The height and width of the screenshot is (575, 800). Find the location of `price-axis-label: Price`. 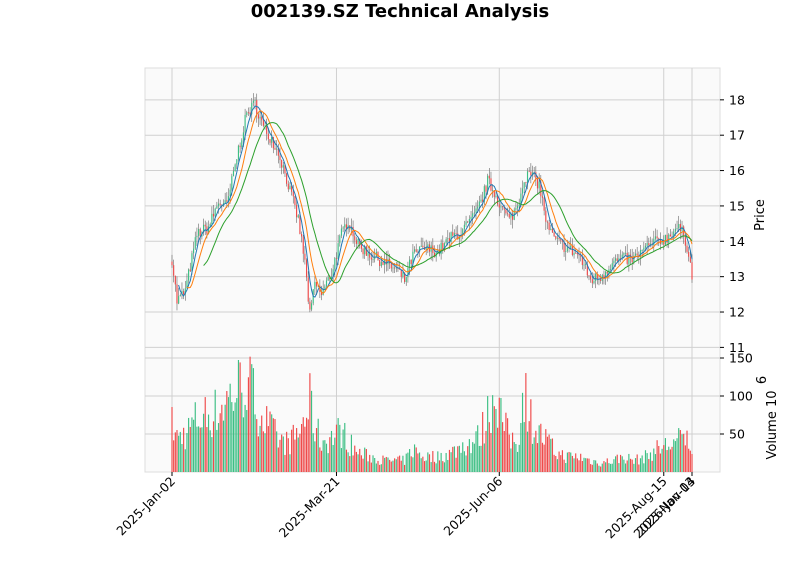

price-axis-label: Price is located at coordinates (760, 215).